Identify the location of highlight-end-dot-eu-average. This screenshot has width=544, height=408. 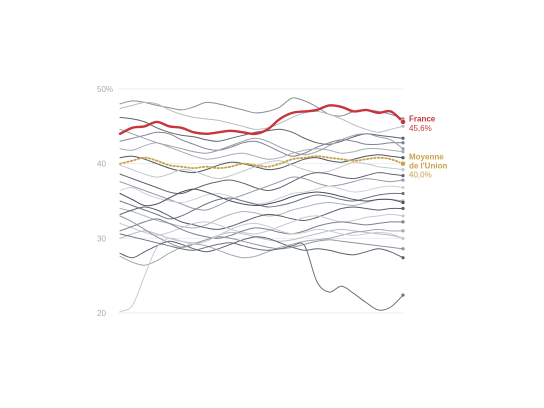
(403, 163).